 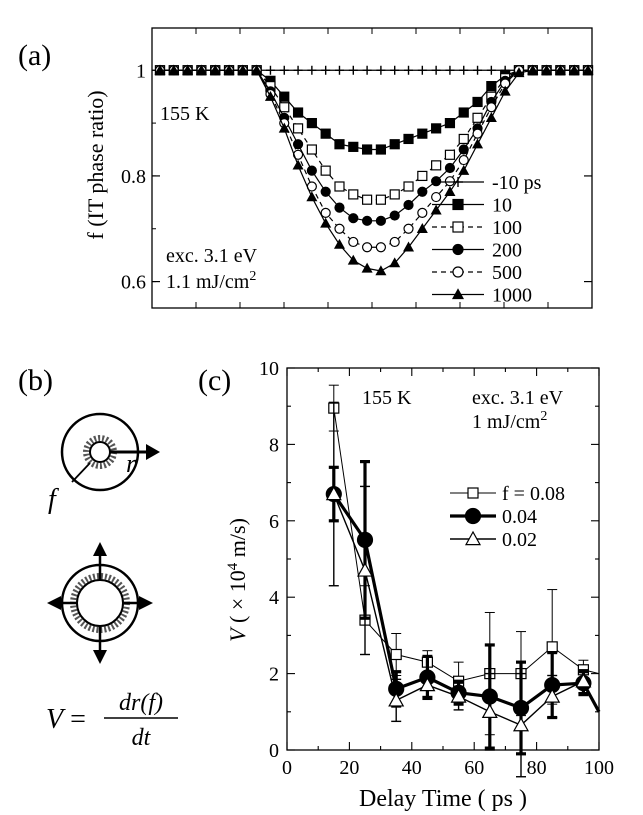 What do you see at coordinates (141, 71) in the screenshot?
I see `a-ytick-label: 1` at bounding box center [141, 71].